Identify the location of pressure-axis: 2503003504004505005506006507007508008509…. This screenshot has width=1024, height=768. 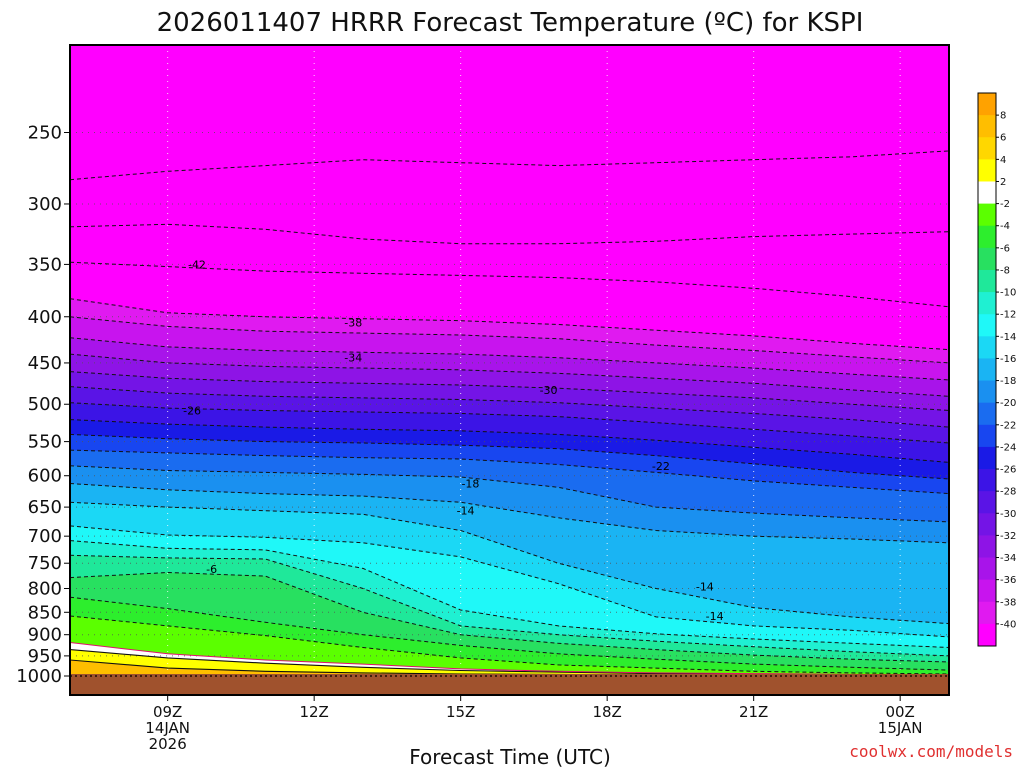
(43, 404).